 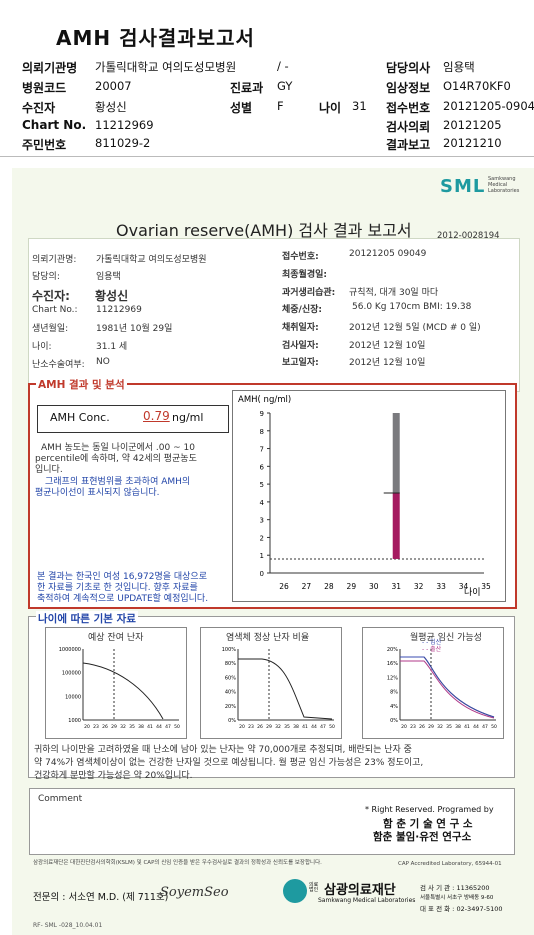 I want to click on field-label: 보고일자:, so click(x=300, y=363).